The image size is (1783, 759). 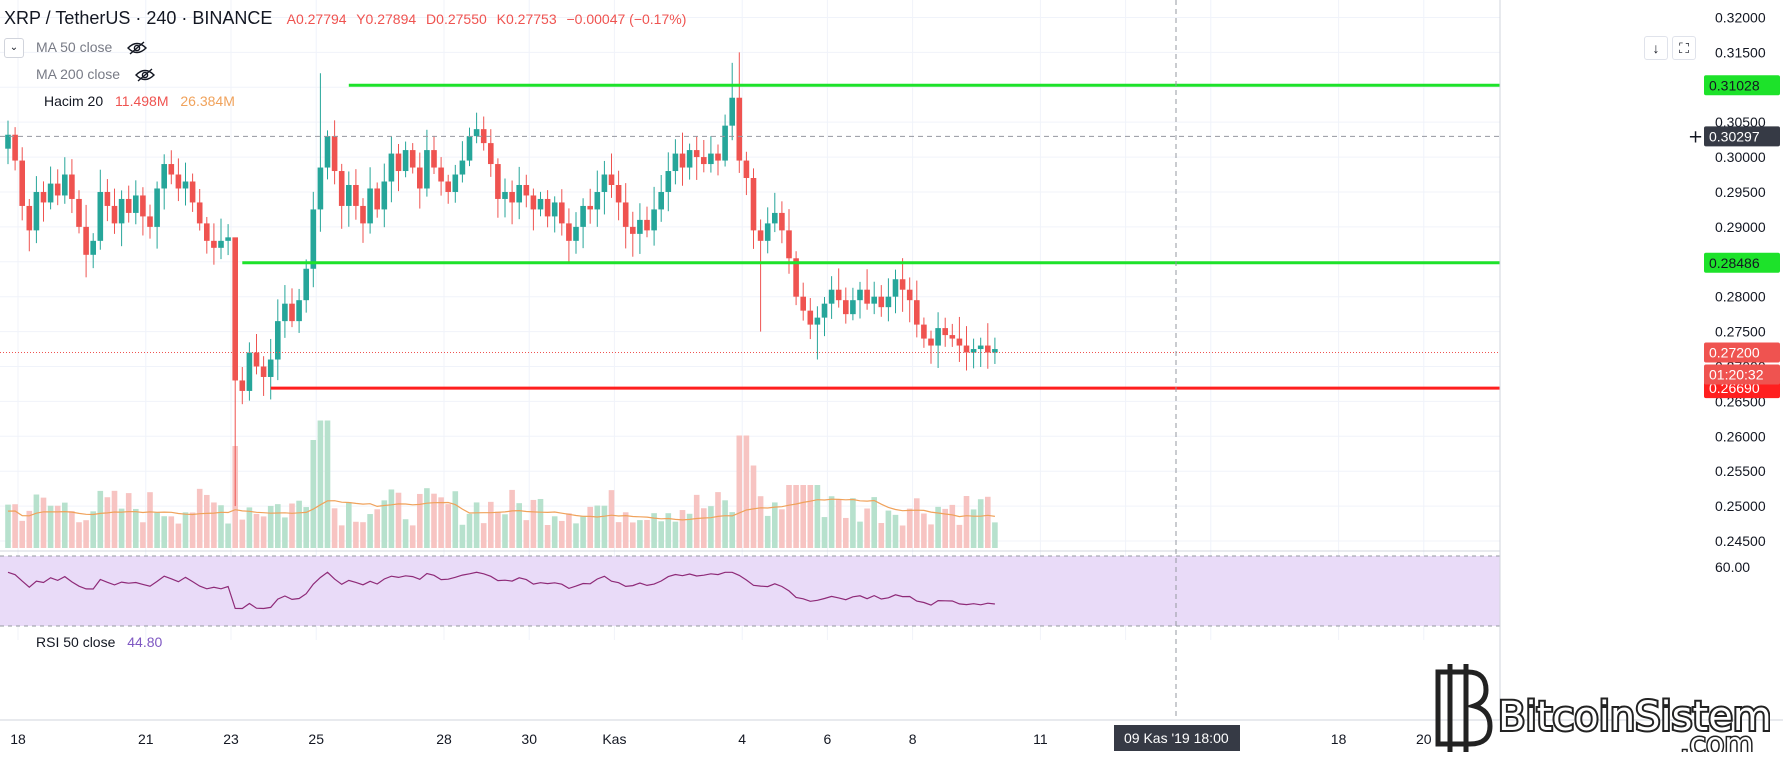 I want to click on time-tick-label: 25, so click(x=316, y=739).